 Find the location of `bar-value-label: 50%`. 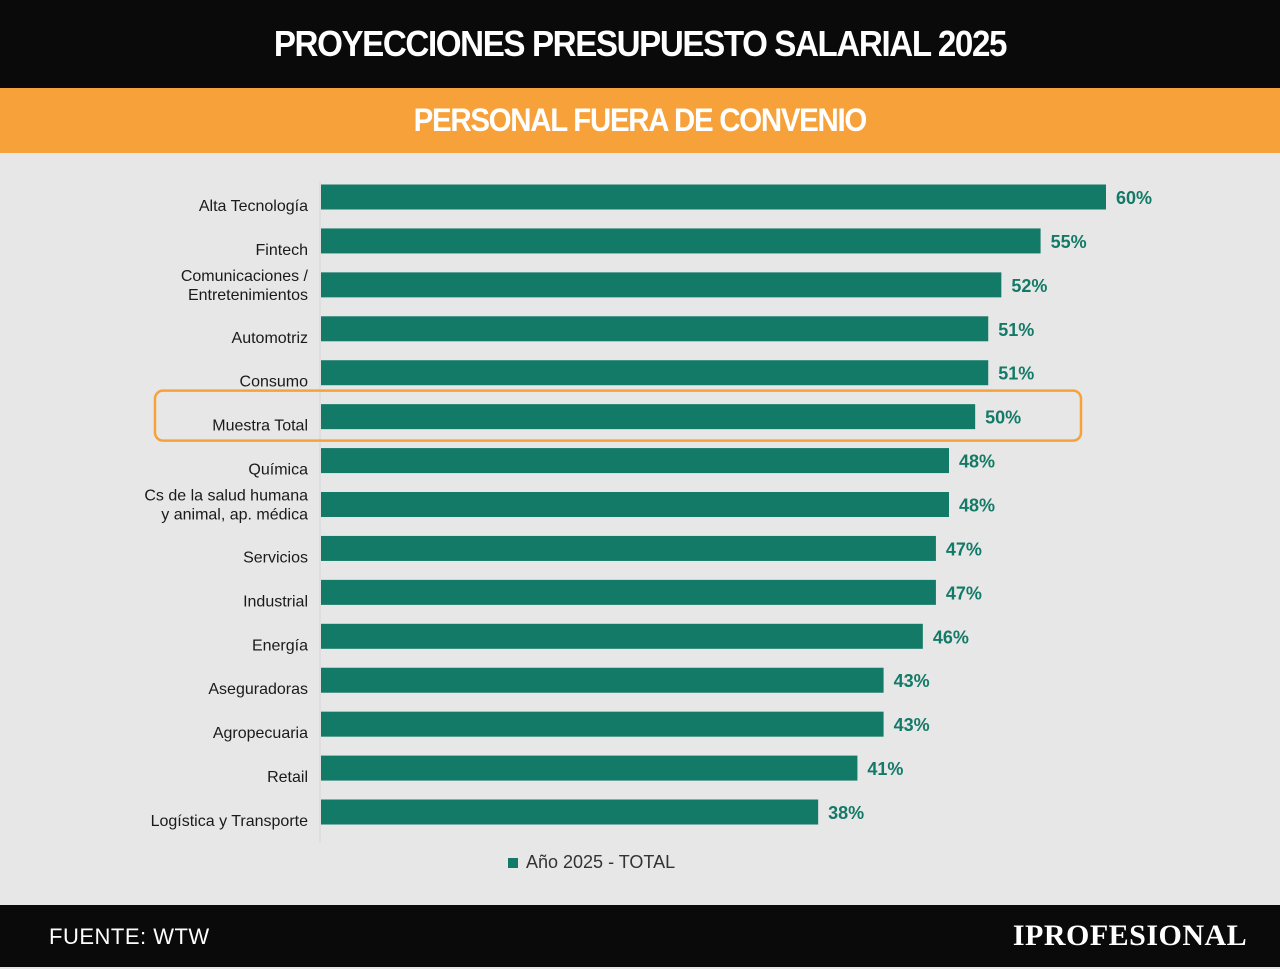

bar-value-label: 50% is located at coordinates (1003, 418).